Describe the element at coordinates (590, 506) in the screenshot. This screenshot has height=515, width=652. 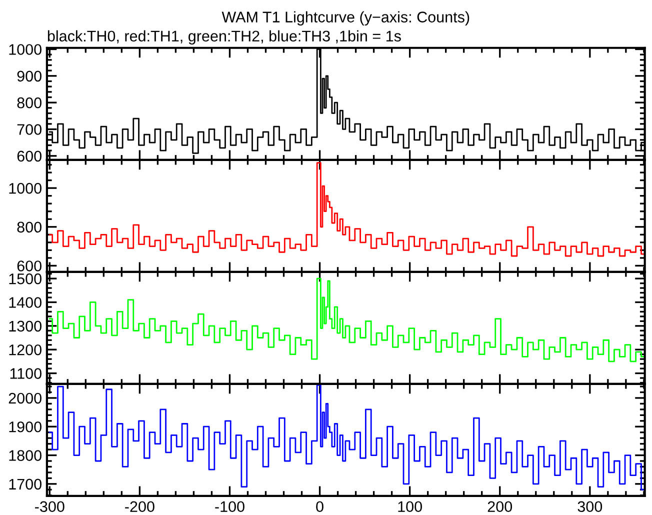
I see `x-tick-label: 300` at that location.